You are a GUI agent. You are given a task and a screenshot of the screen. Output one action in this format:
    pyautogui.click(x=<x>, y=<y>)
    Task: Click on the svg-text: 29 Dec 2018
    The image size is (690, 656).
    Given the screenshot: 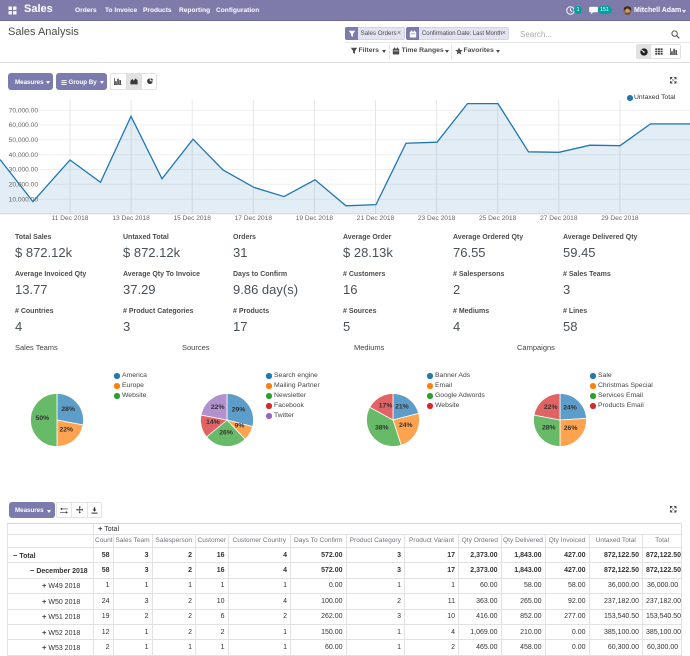 What is the action you would take?
    pyautogui.click(x=620, y=218)
    